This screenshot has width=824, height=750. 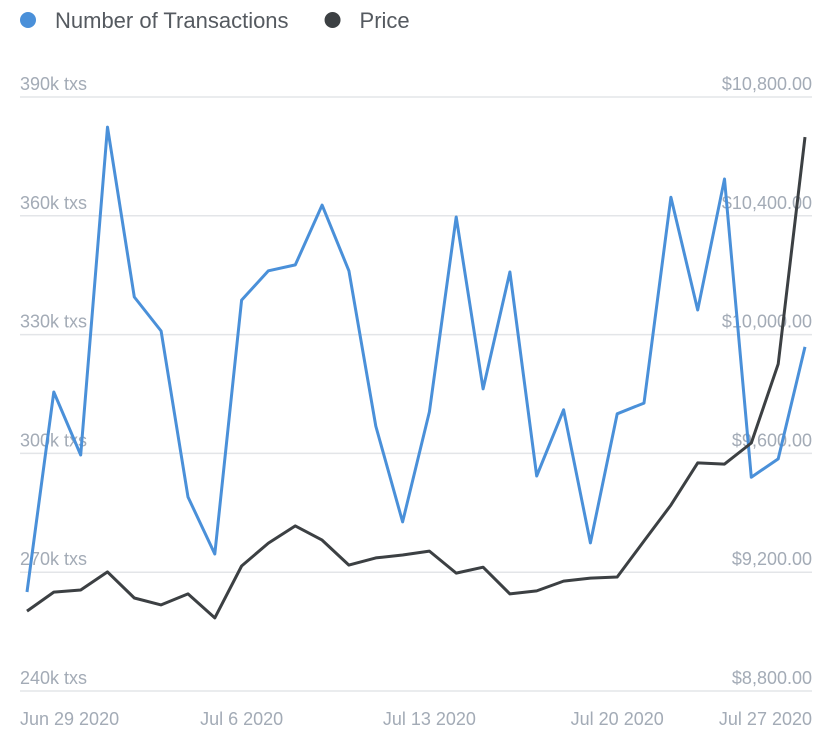 What do you see at coordinates (53, 322) in the screenshot?
I see `y-tick-label: 330k txs` at bounding box center [53, 322].